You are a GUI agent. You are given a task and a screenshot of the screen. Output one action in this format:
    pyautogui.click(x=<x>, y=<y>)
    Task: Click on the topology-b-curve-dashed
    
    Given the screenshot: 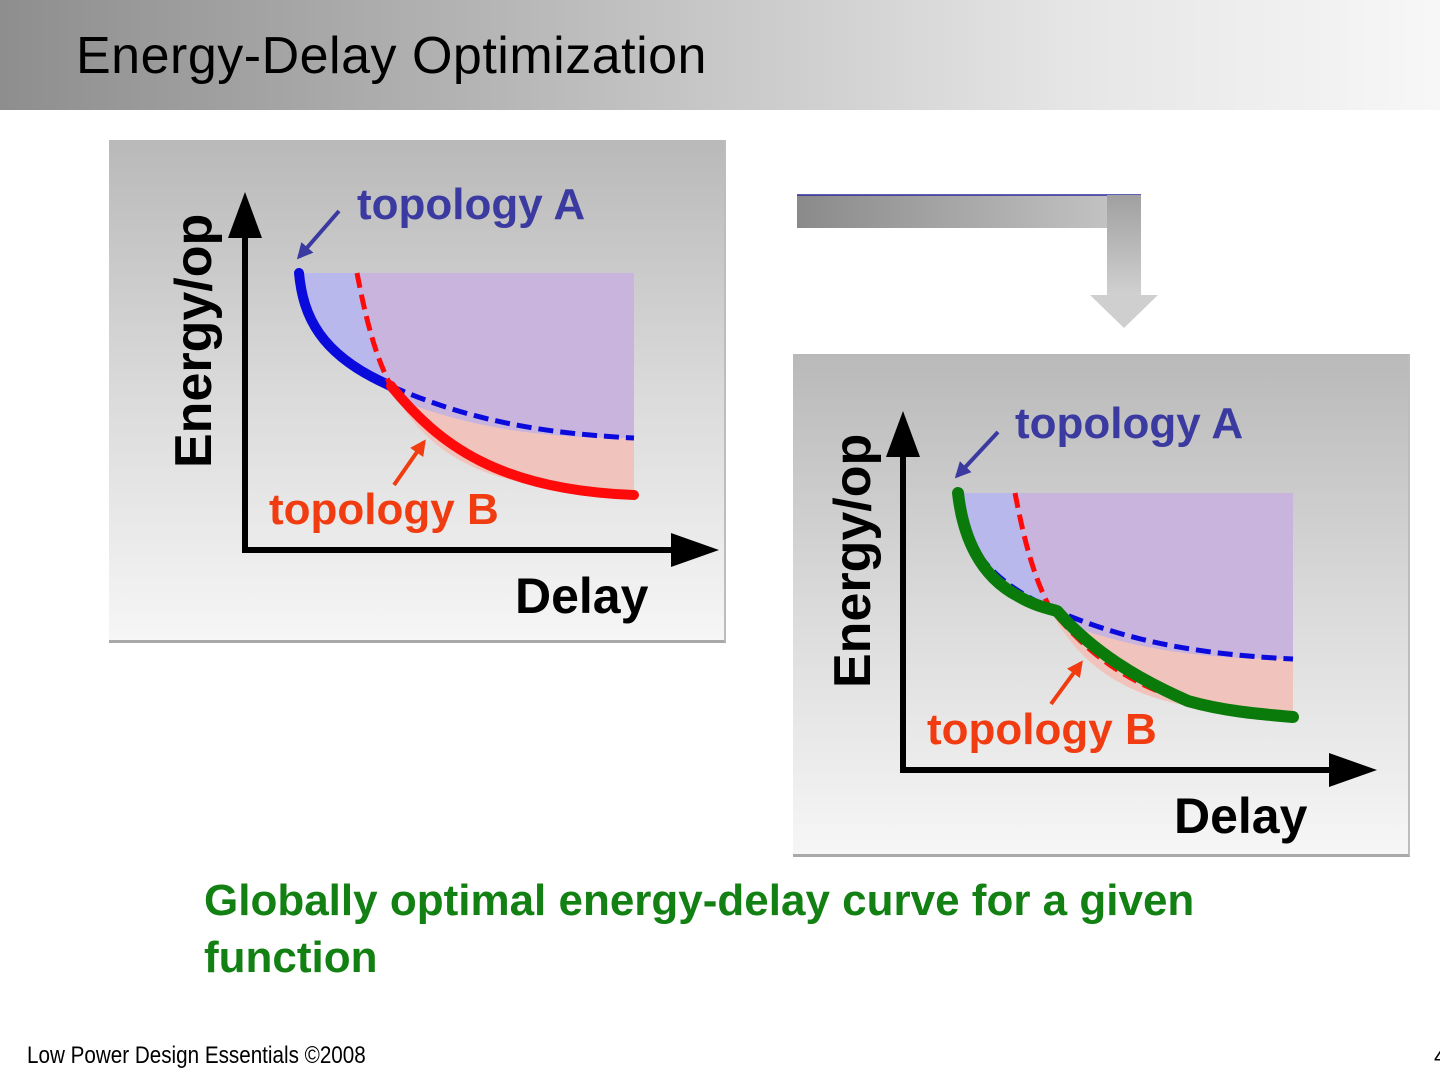 What is the action you would take?
    pyautogui.click(x=374, y=330)
    